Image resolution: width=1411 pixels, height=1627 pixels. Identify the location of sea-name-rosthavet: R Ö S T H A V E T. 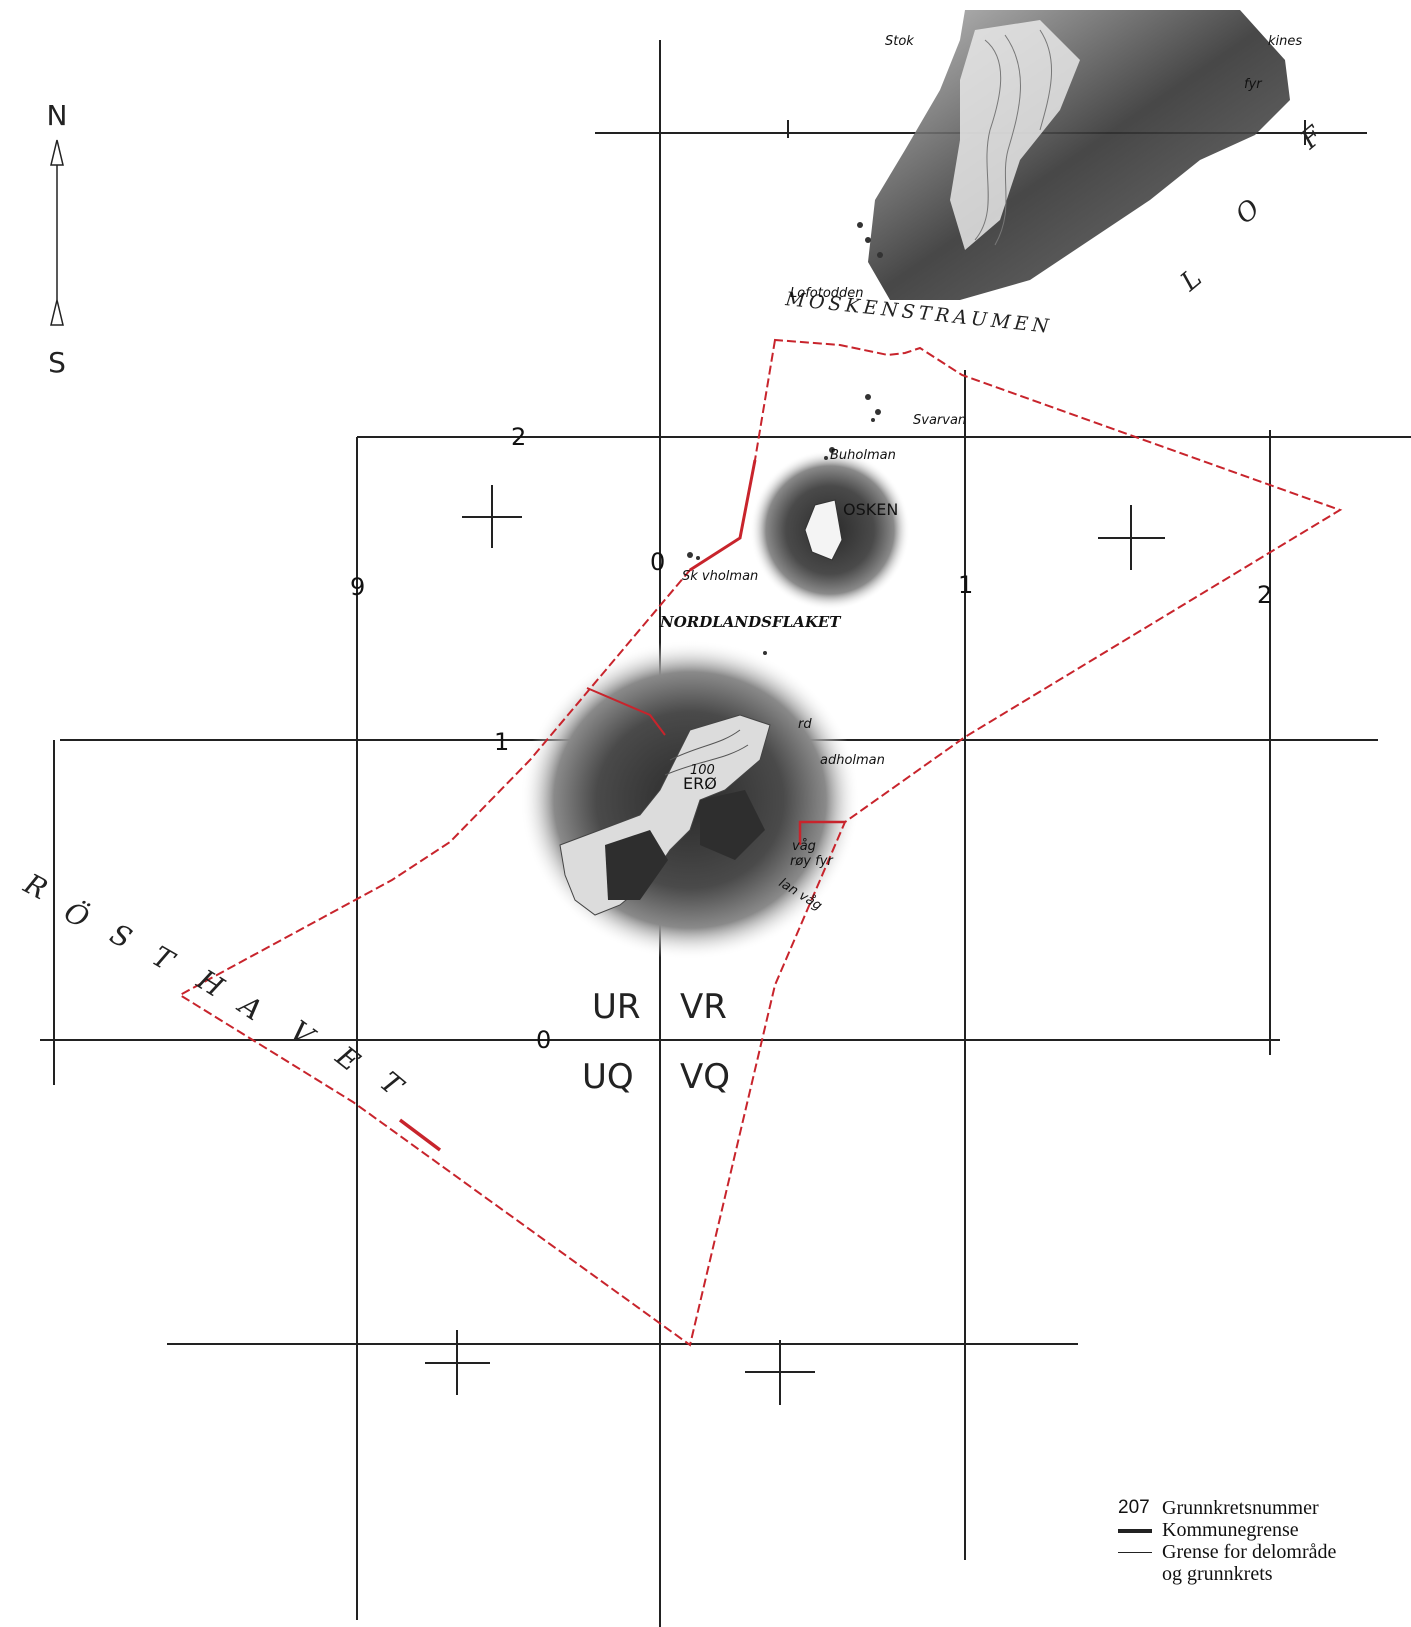
(214, 985).